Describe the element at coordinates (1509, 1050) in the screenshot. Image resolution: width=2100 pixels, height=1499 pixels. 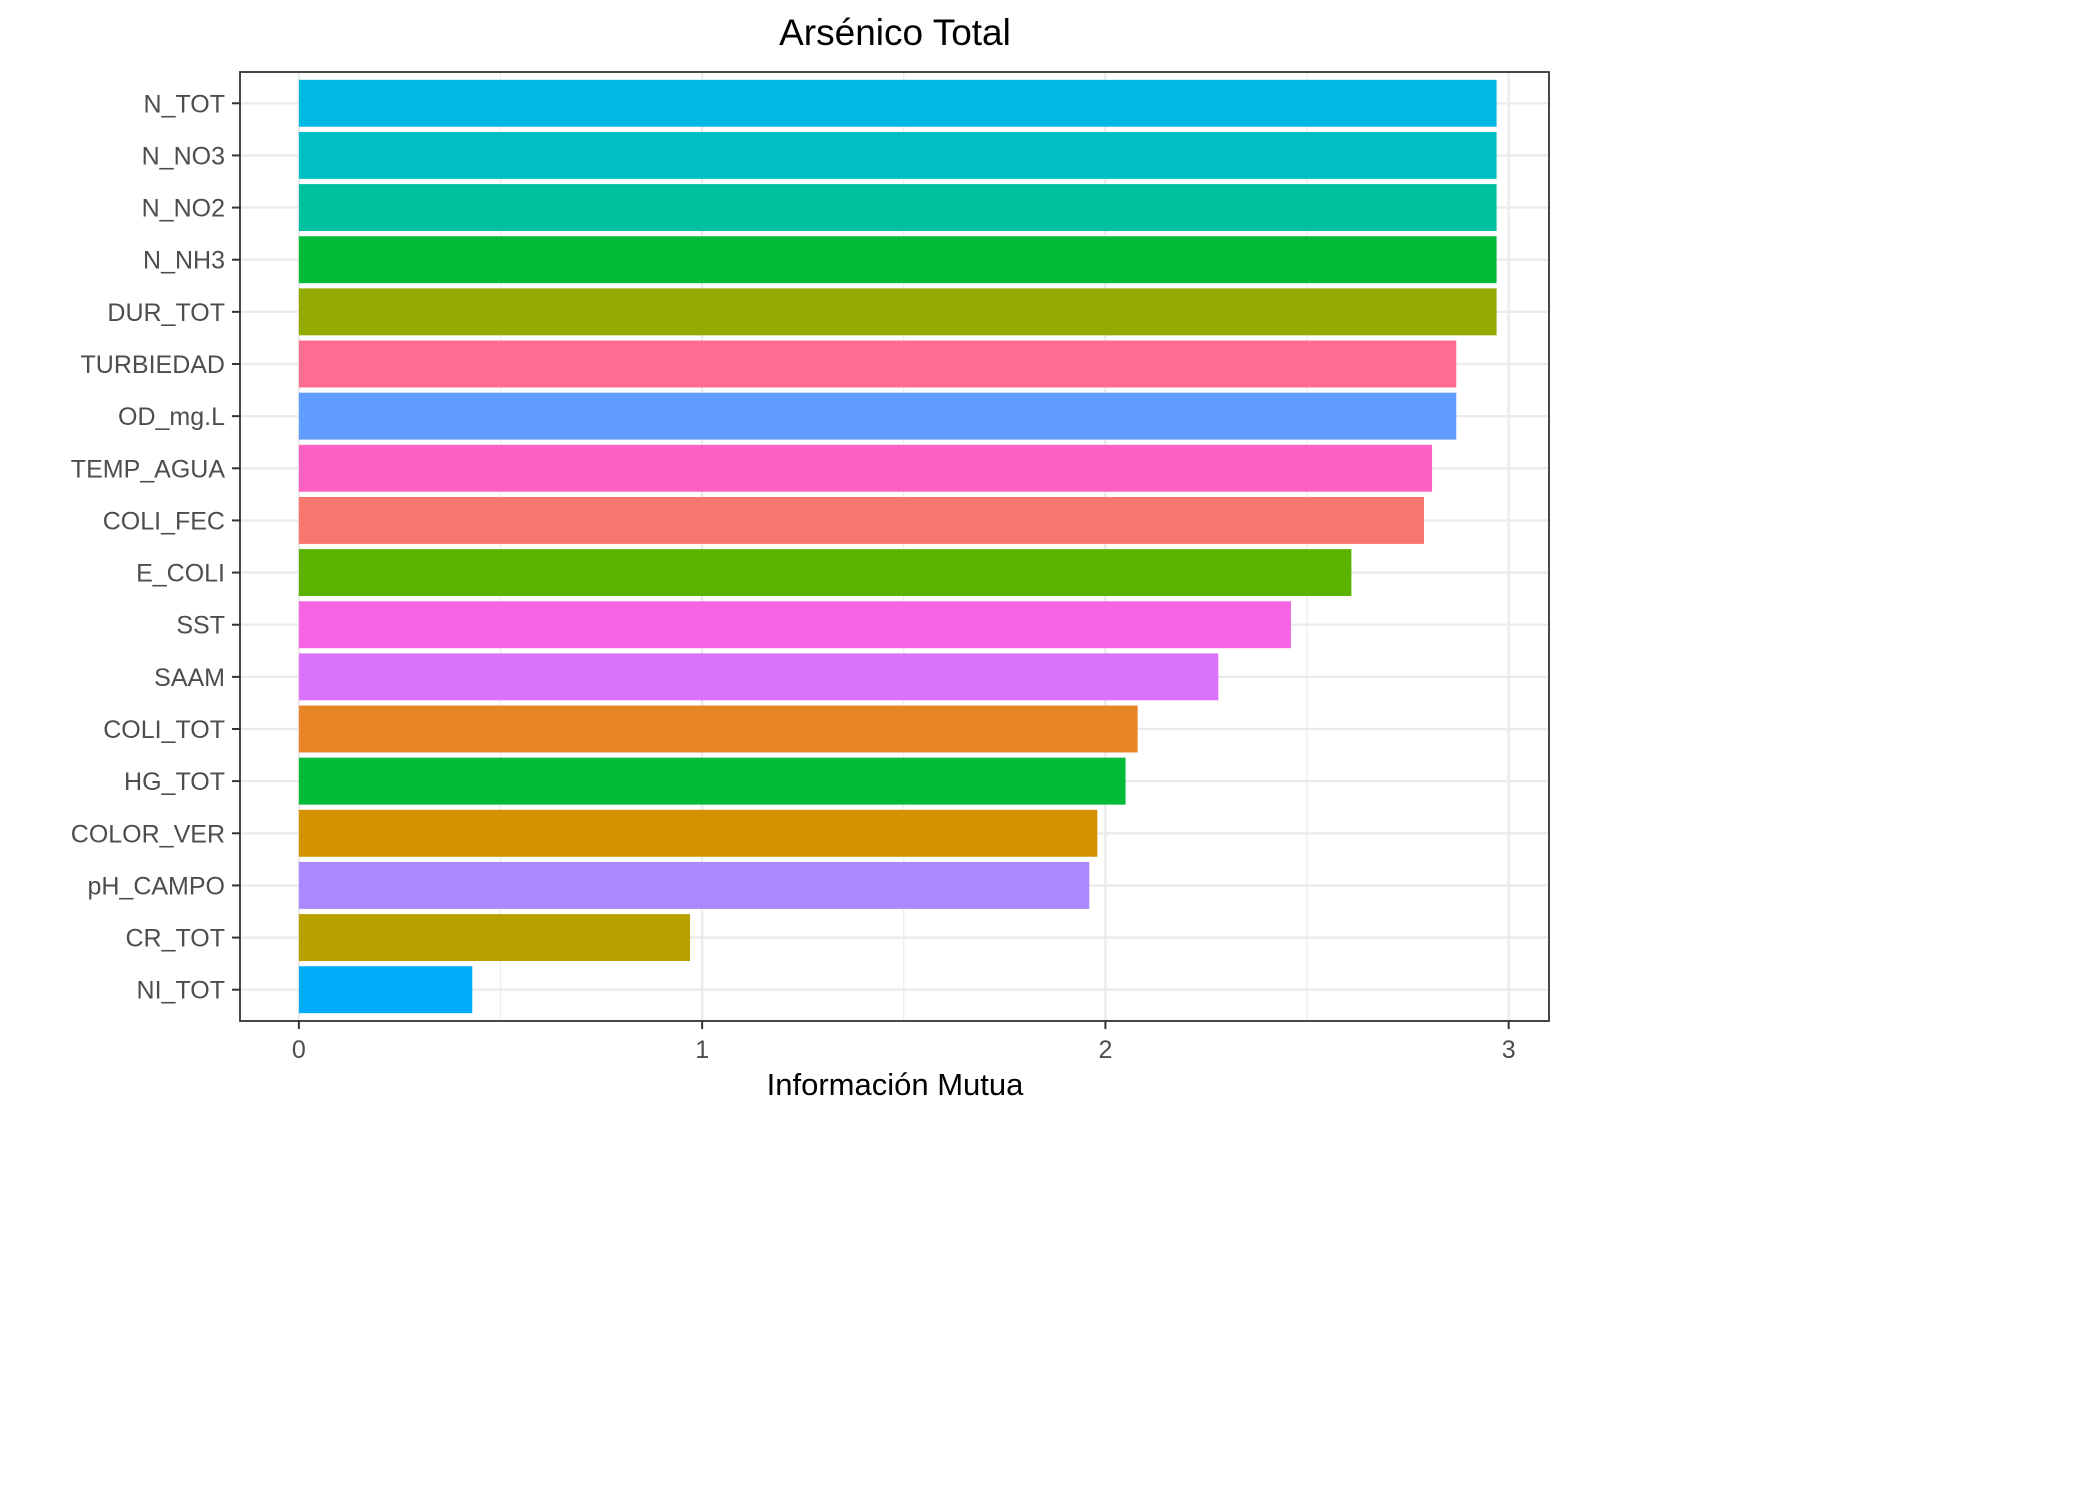
I see `x-tick-label: 3` at that location.